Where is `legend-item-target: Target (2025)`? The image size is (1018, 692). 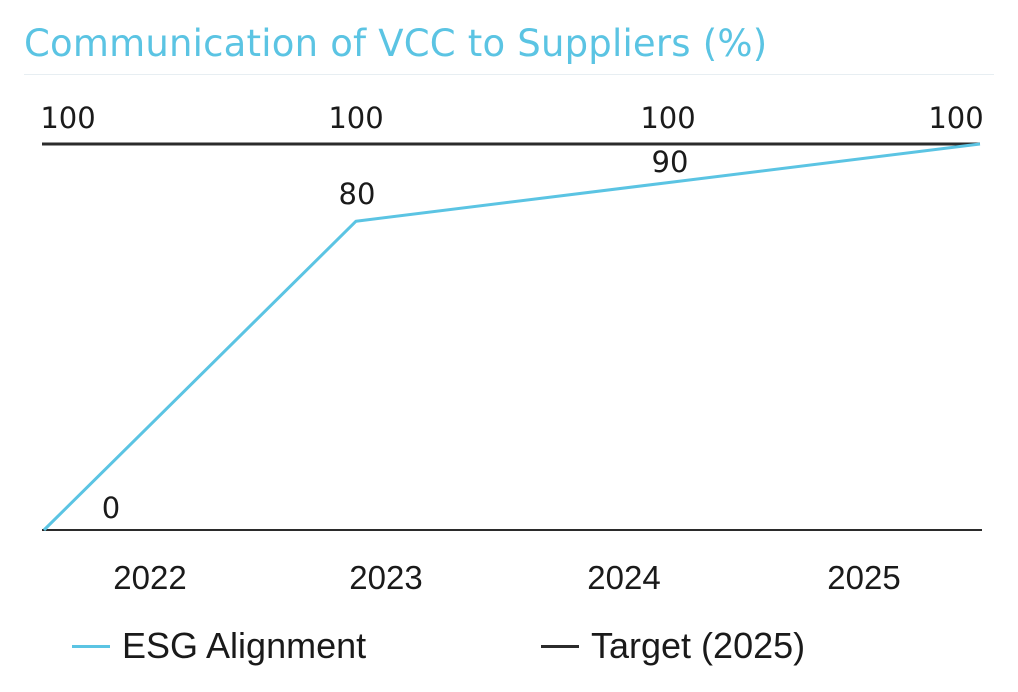
legend-item-target: Target (2025) is located at coordinates (673, 646).